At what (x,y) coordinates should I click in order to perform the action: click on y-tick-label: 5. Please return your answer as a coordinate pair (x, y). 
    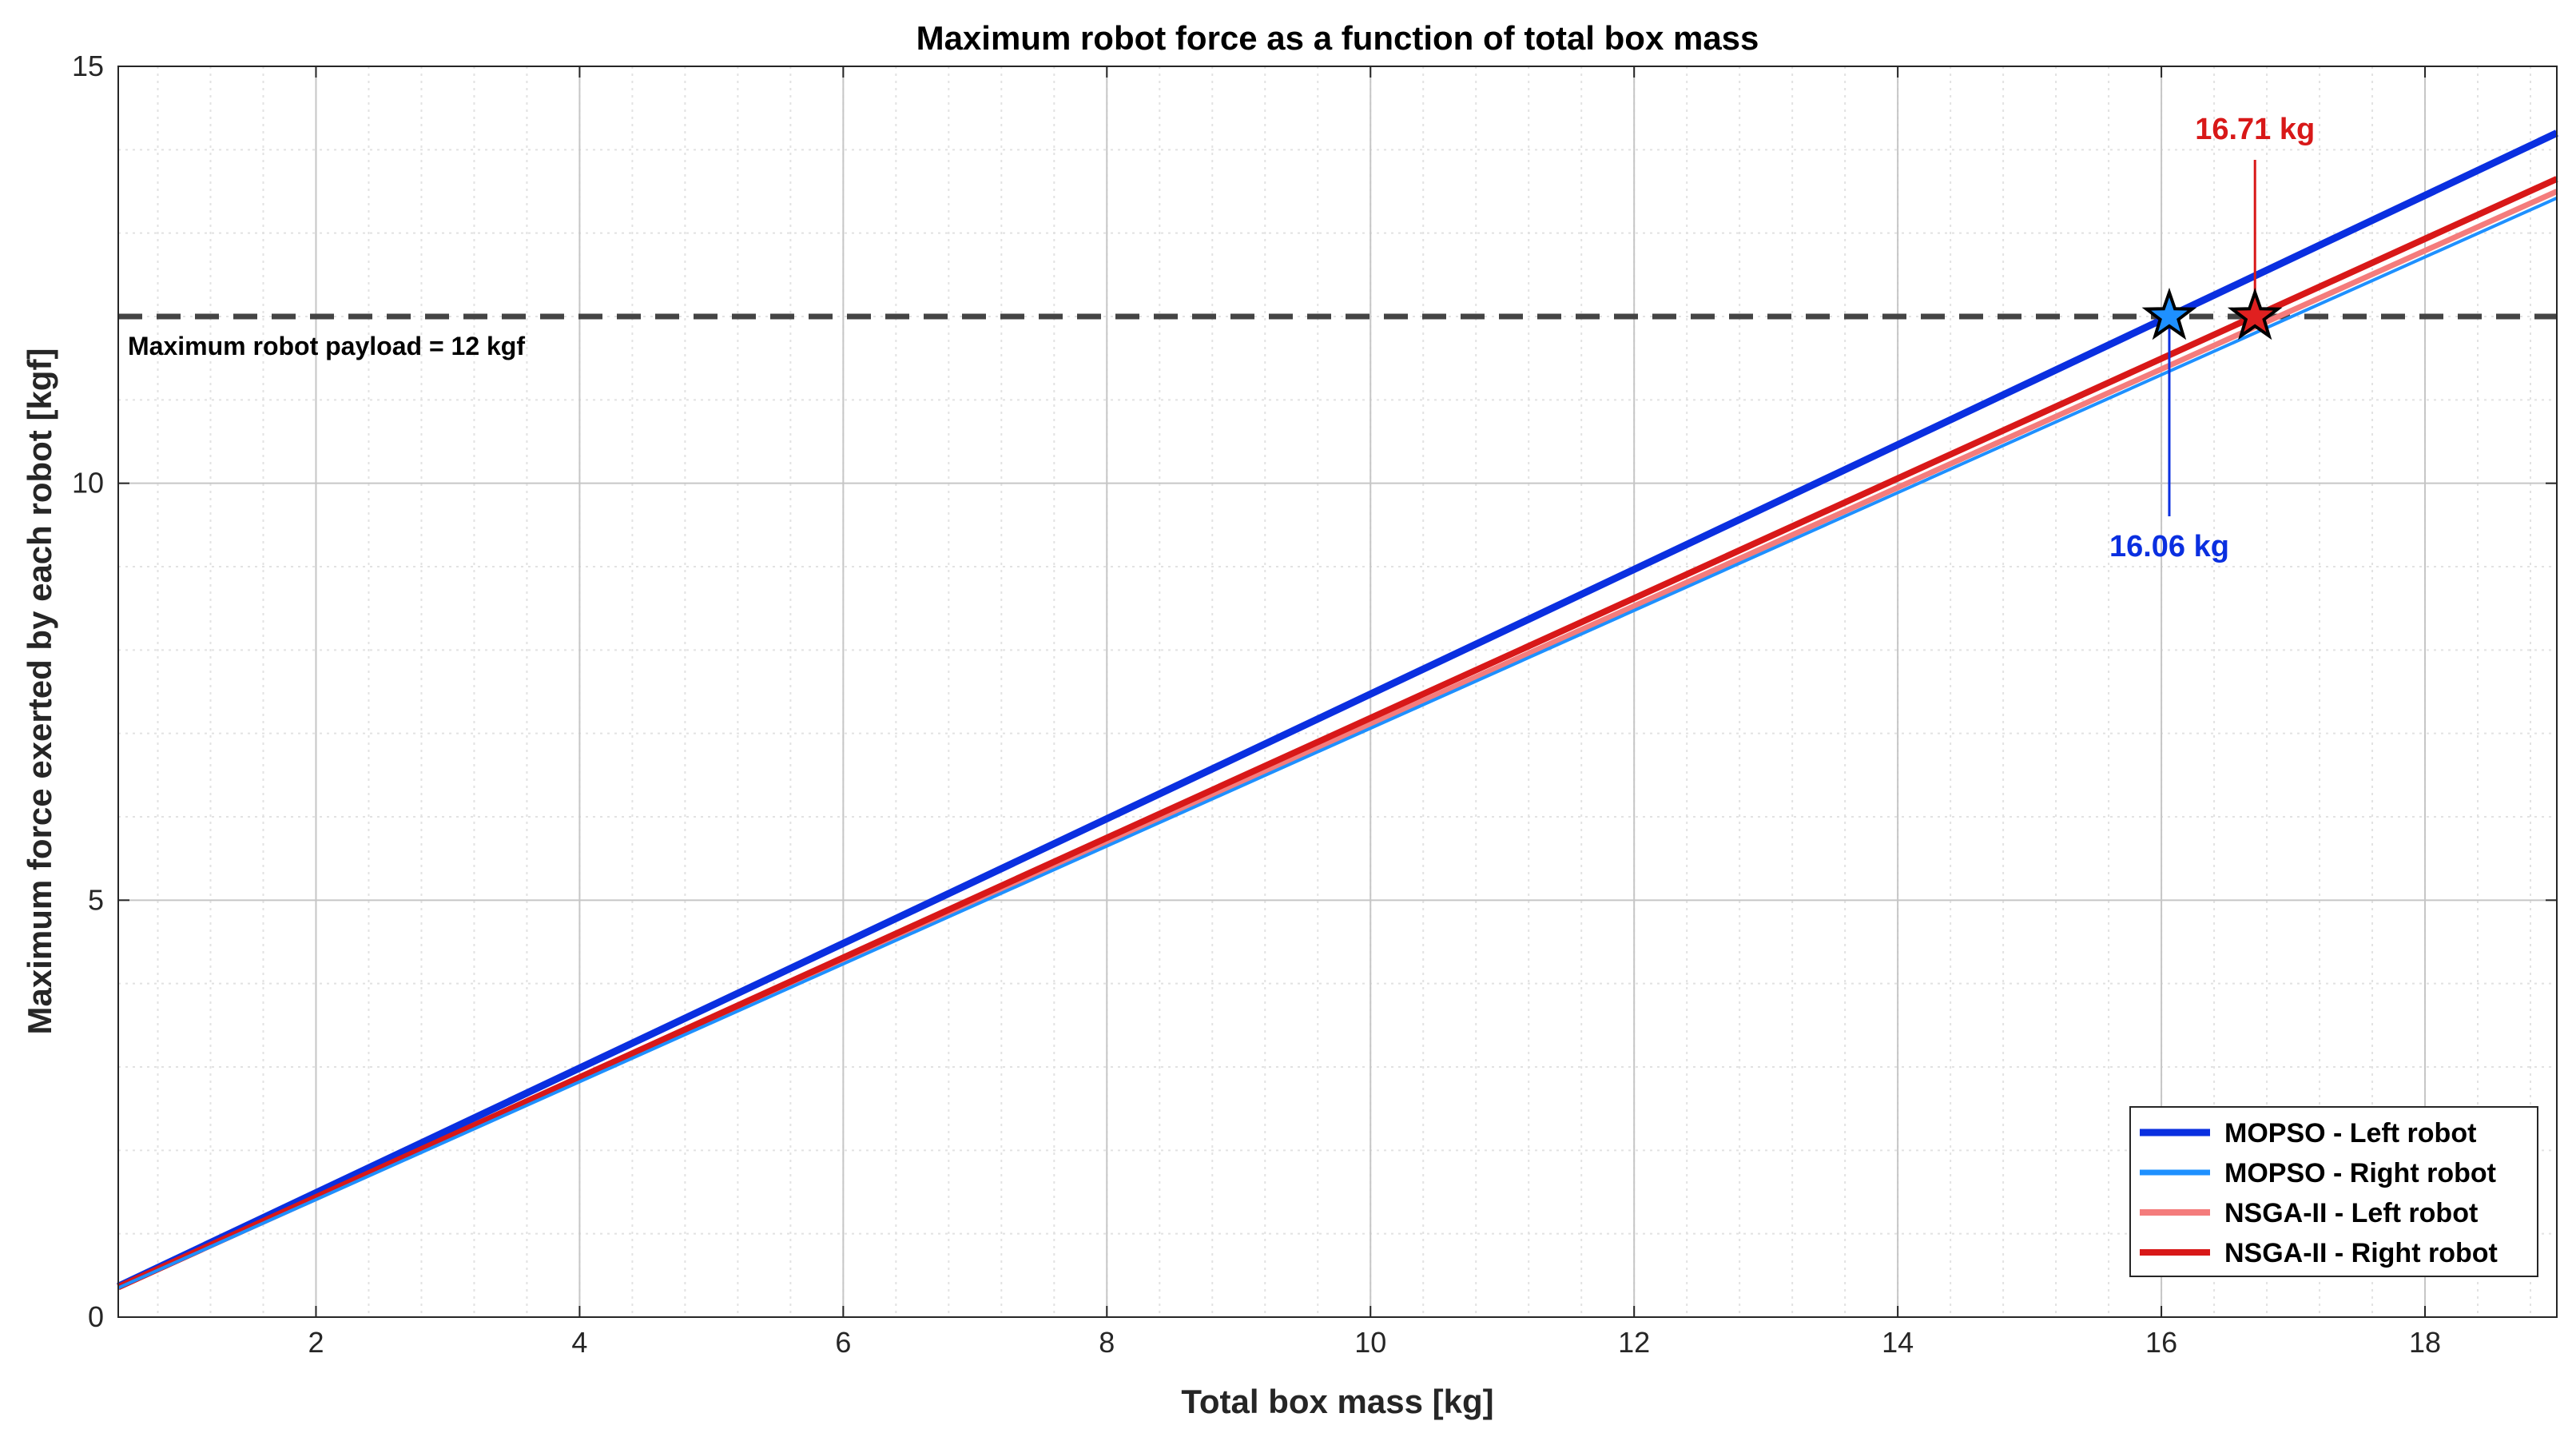
    Looking at the image, I should click on (96, 899).